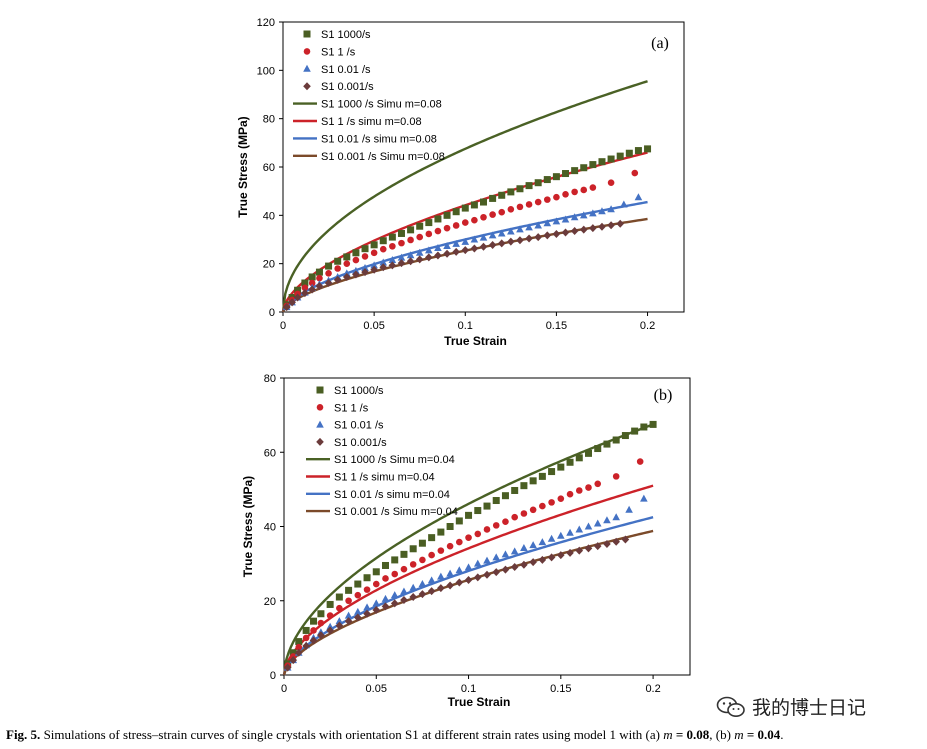 Image resolution: width=927 pixels, height=749 pixels. I want to click on legend-entry: S1 1000 /s Simu m=0.08, so click(381, 105).